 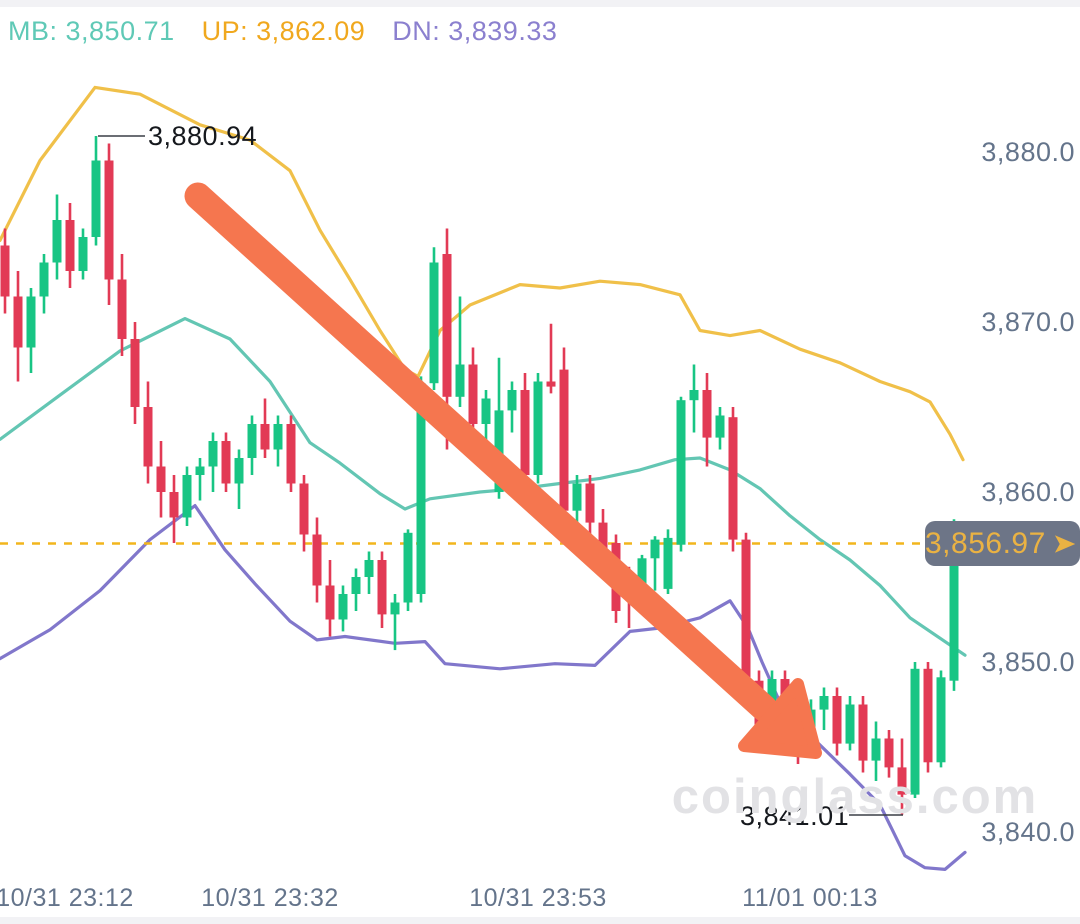 I want to click on current-price-value: 3,856.97, so click(x=985, y=543).